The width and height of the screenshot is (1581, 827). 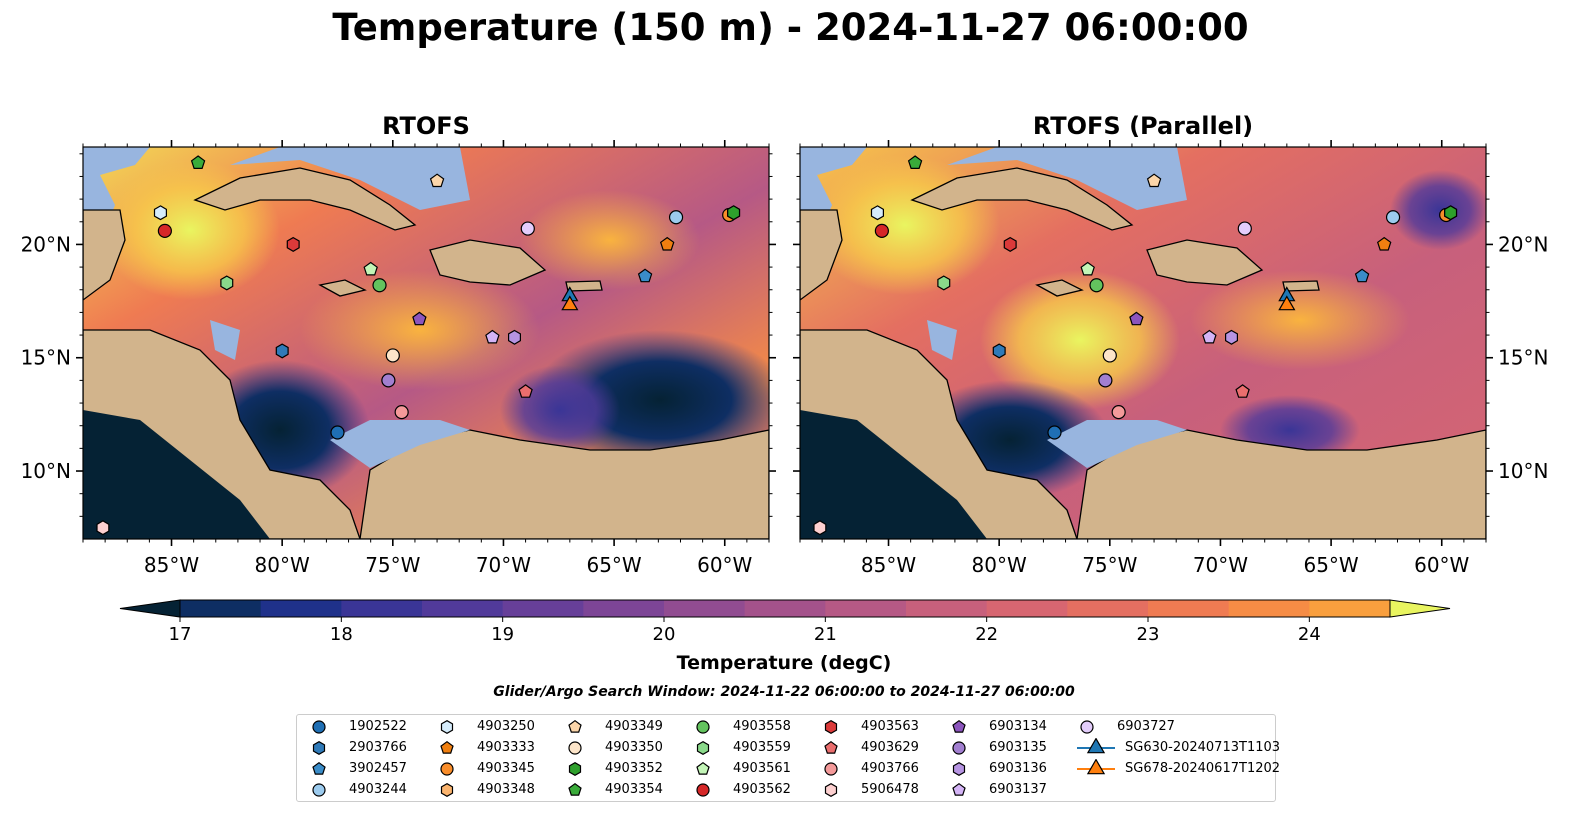 I want to click on legend-label: 6903137, so click(x=1018, y=789).